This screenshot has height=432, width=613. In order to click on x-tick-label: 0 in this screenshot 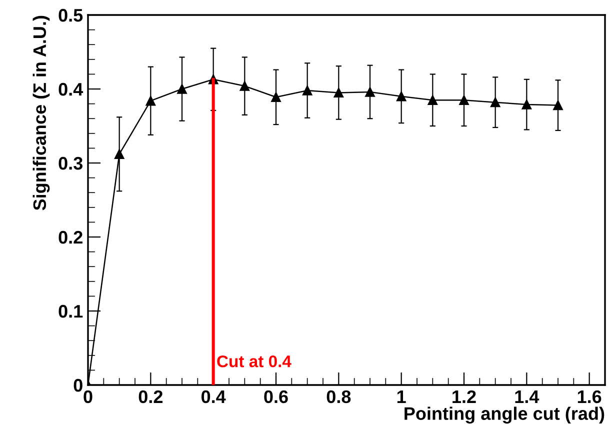, I will do `click(88, 397)`.